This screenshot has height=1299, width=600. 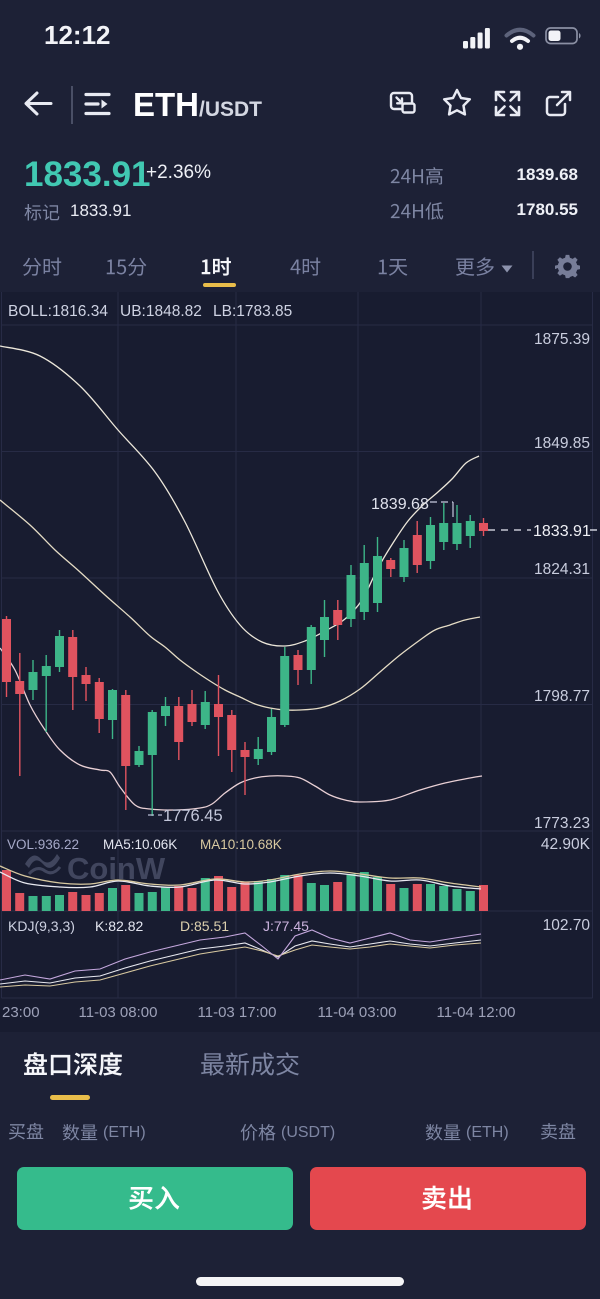 What do you see at coordinates (562, 696) in the screenshot?
I see `svg-text: 1798.77` at bounding box center [562, 696].